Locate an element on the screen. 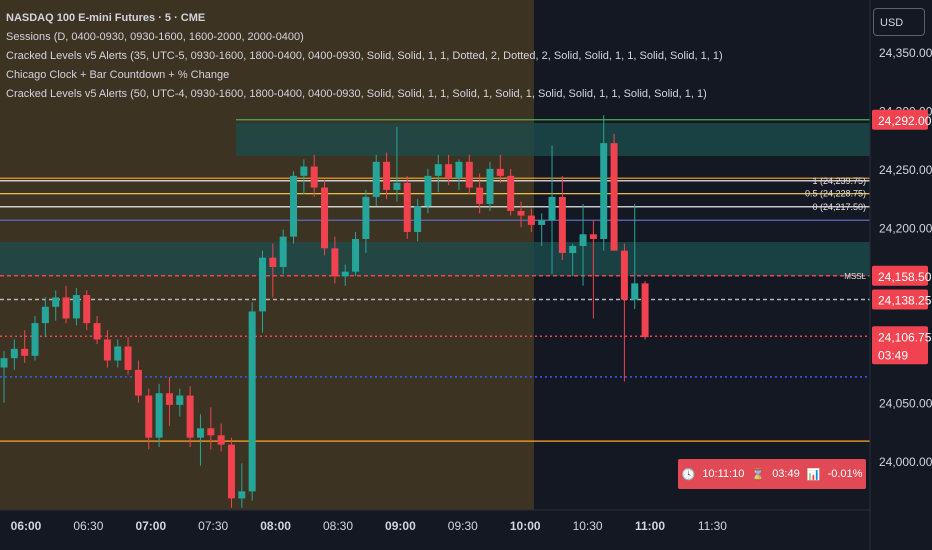  demand-zone is located at coordinates (435, 259).